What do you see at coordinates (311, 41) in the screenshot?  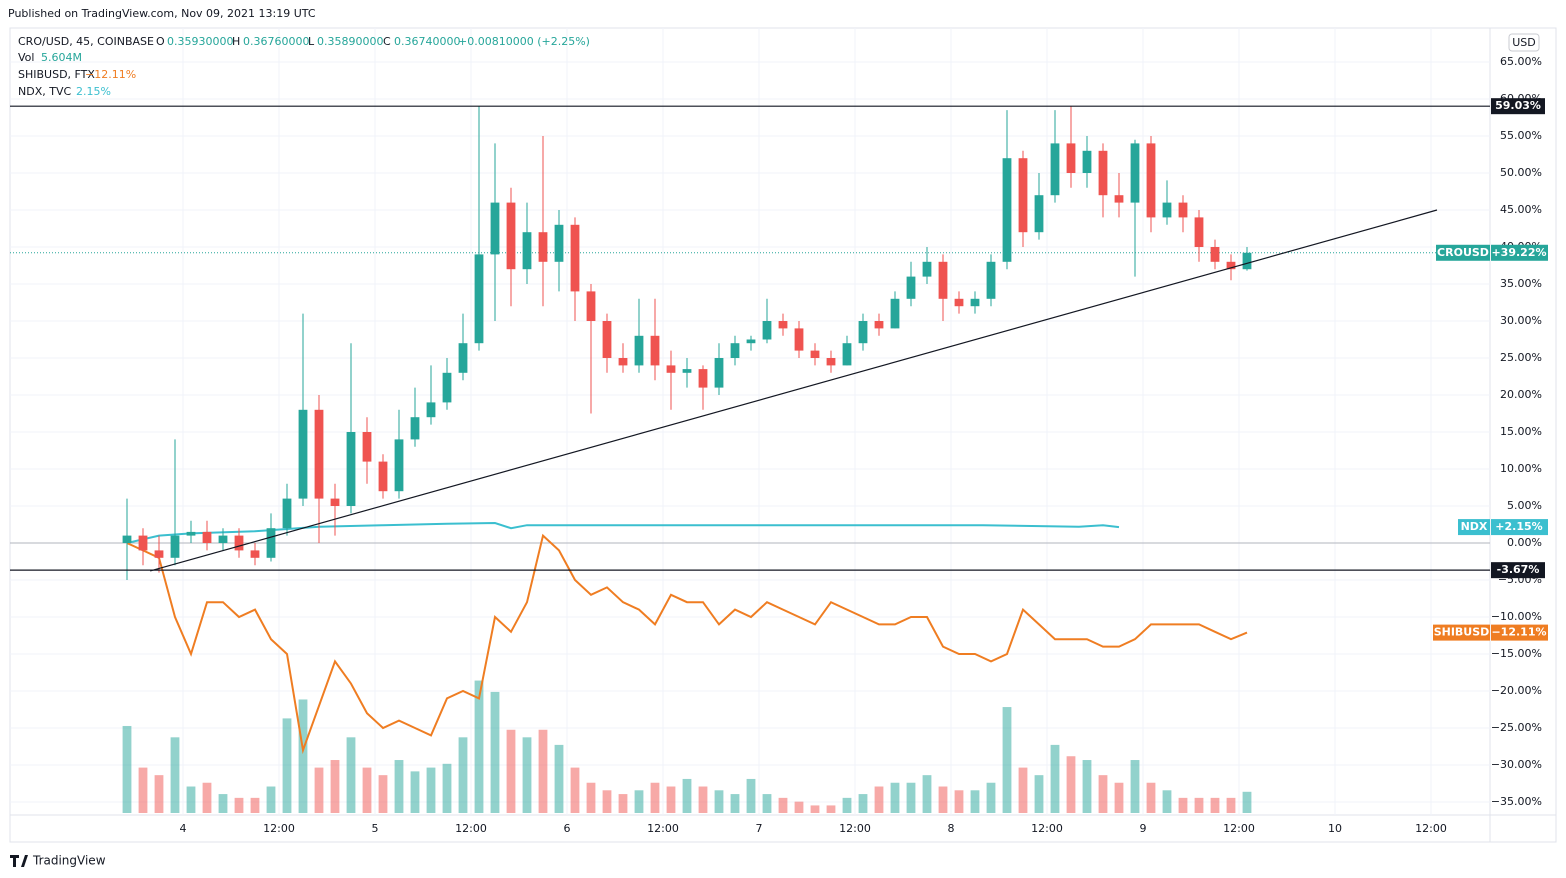 I see `legend-key: L` at bounding box center [311, 41].